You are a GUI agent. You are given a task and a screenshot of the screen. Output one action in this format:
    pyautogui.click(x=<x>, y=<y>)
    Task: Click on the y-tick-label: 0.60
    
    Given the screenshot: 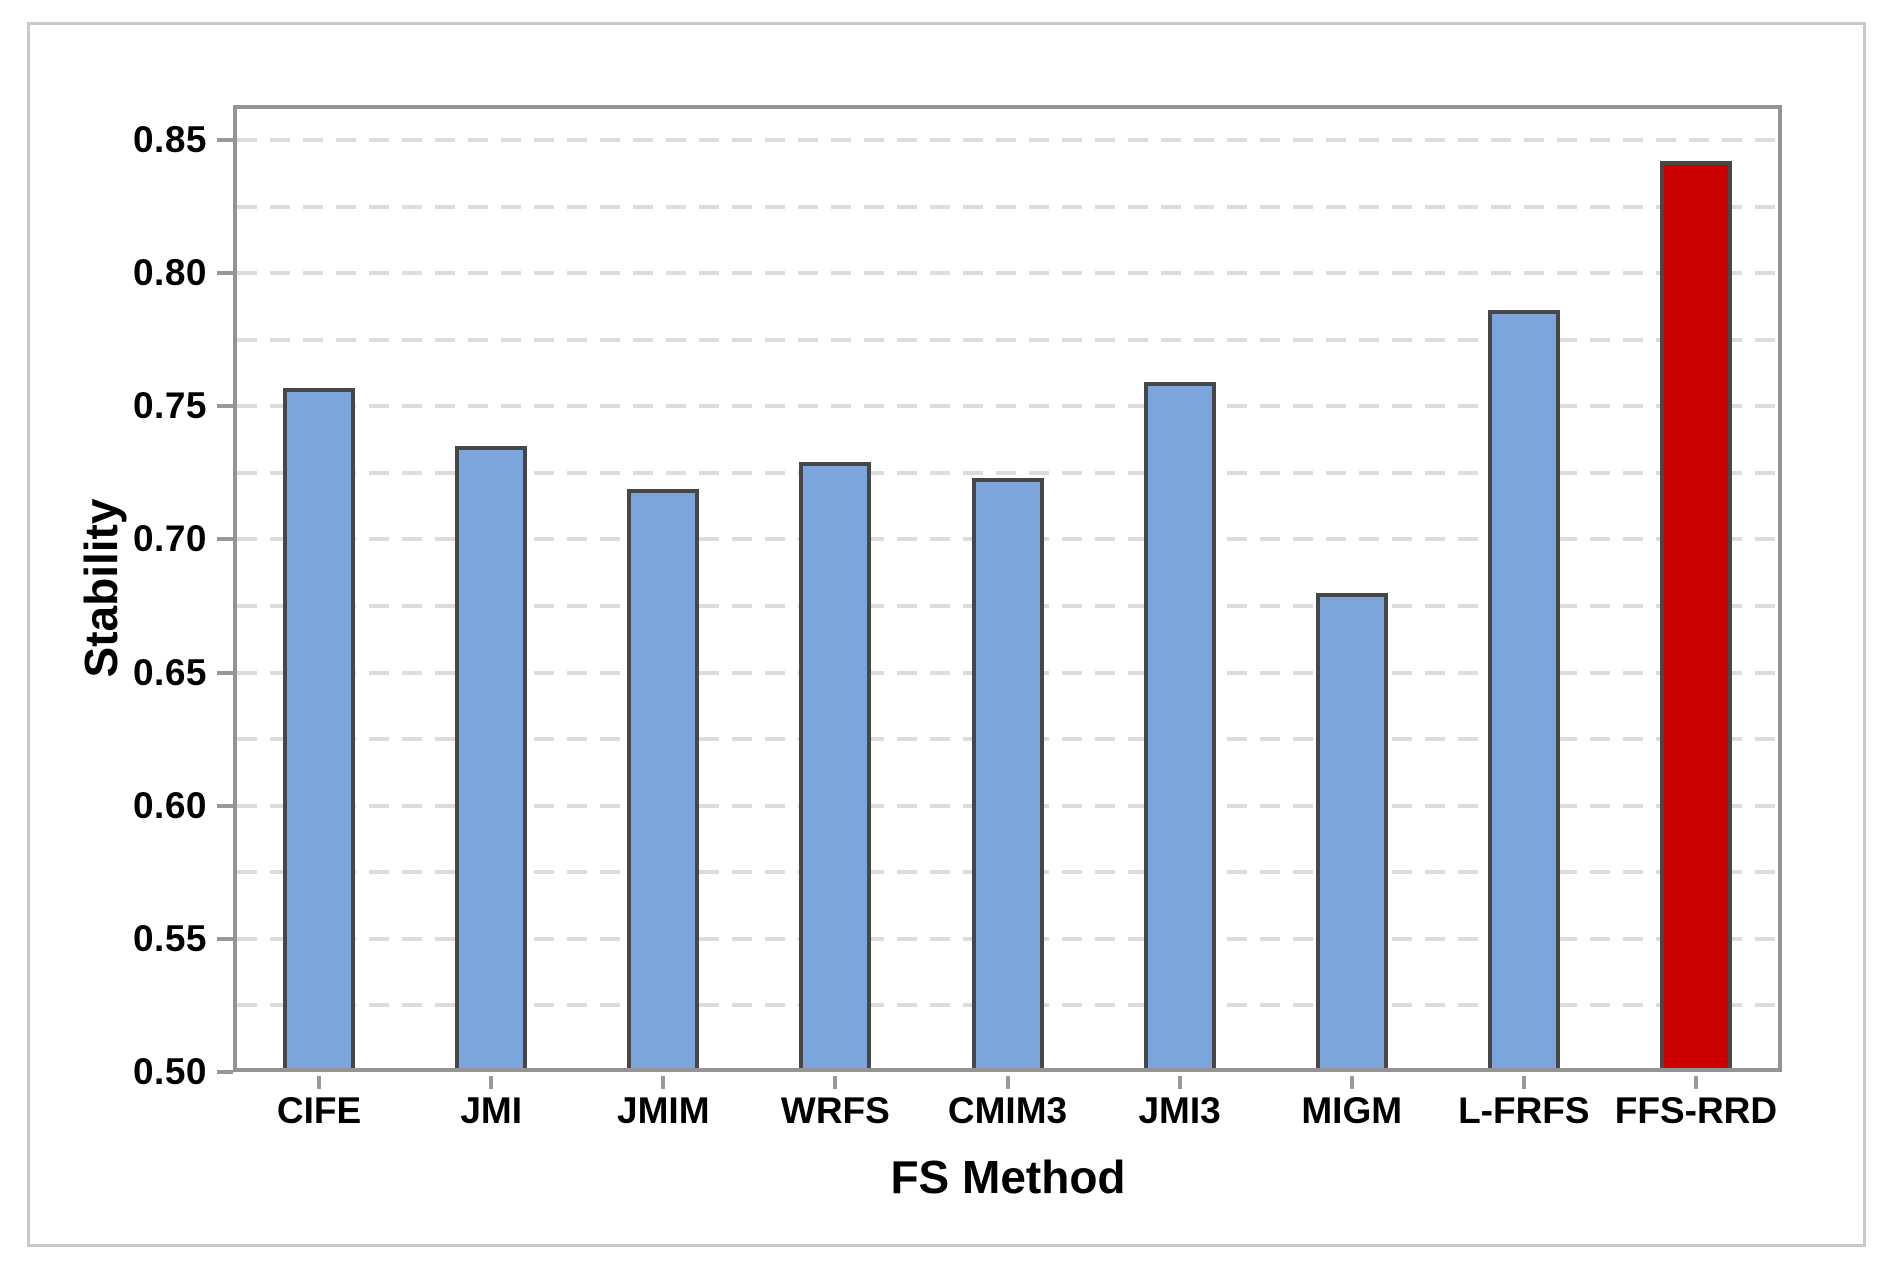 What is the action you would take?
    pyautogui.click(x=169, y=805)
    